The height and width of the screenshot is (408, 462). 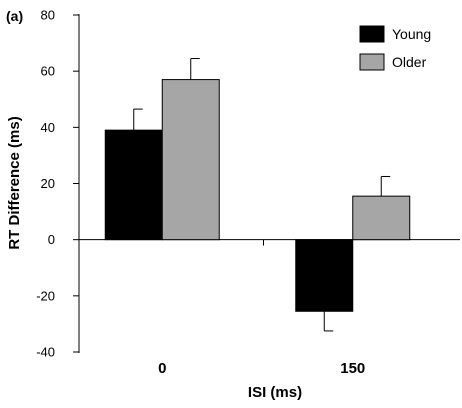 I want to click on legend-swatch-young, so click(x=372, y=34).